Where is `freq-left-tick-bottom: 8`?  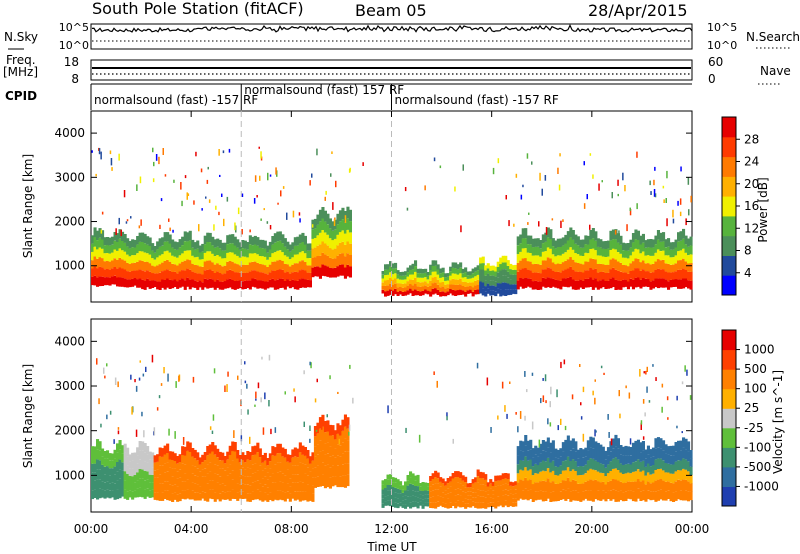 freq-left-tick-bottom: 8 is located at coordinates (75, 79).